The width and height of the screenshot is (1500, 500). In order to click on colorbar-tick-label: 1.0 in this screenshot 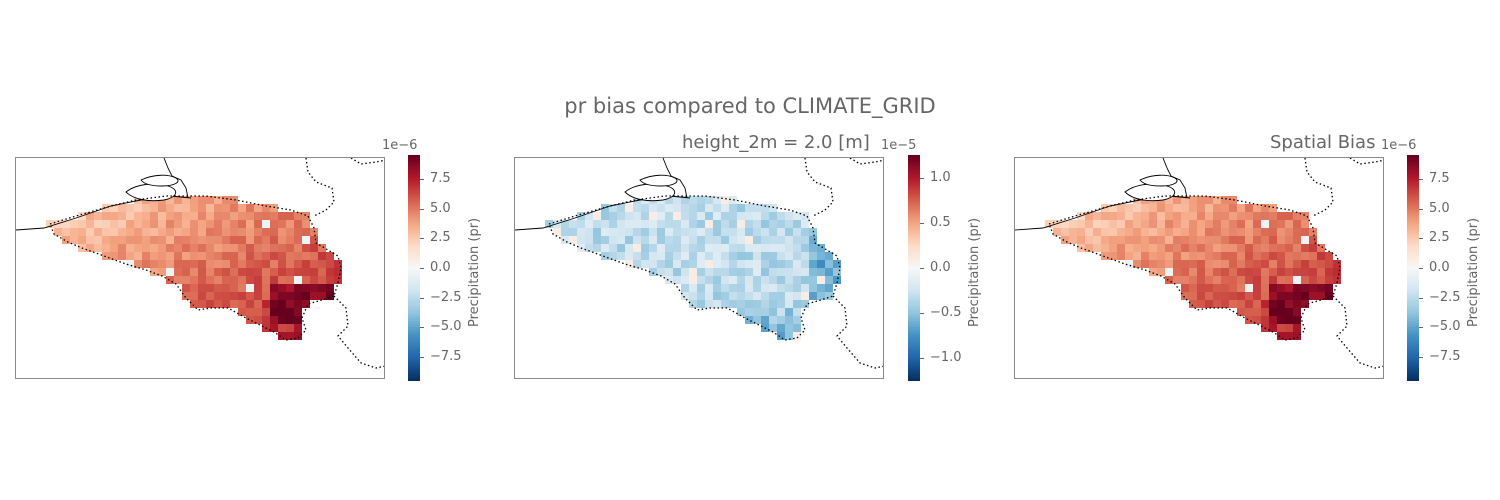, I will do `click(940, 177)`.